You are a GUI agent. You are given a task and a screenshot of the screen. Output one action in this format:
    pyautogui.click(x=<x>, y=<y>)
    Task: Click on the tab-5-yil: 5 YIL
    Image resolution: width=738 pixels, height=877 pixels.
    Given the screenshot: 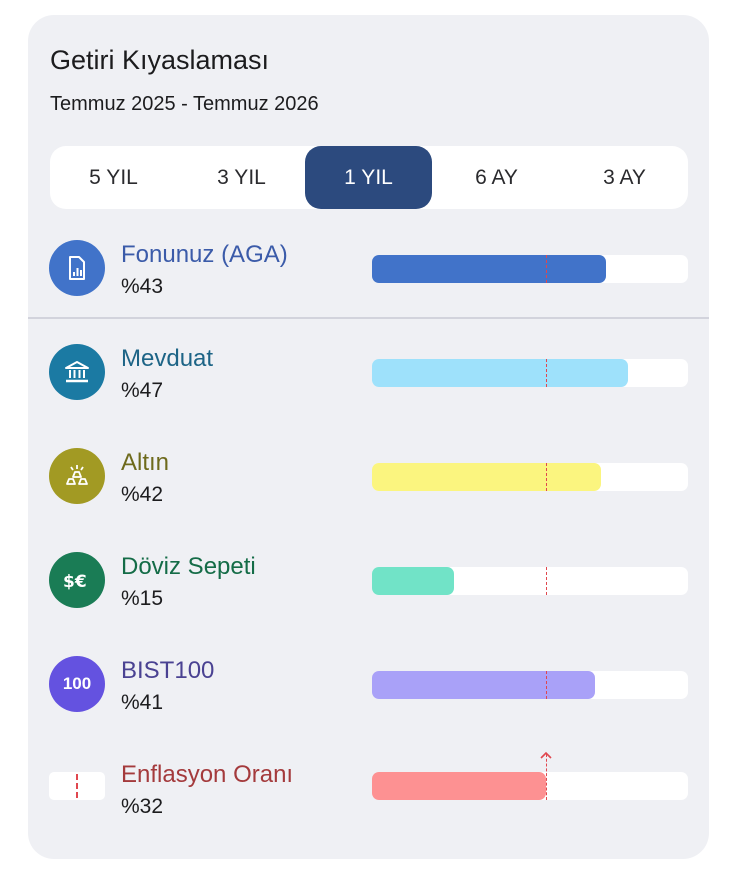 What is the action you would take?
    pyautogui.click(x=113, y=177)
    